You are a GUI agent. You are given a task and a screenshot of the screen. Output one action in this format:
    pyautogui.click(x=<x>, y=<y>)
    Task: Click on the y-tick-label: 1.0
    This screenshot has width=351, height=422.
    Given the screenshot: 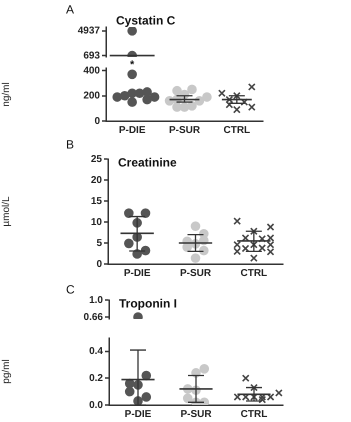 What is the action you would take?
    pyautogui.click(x=96, y=300)
    